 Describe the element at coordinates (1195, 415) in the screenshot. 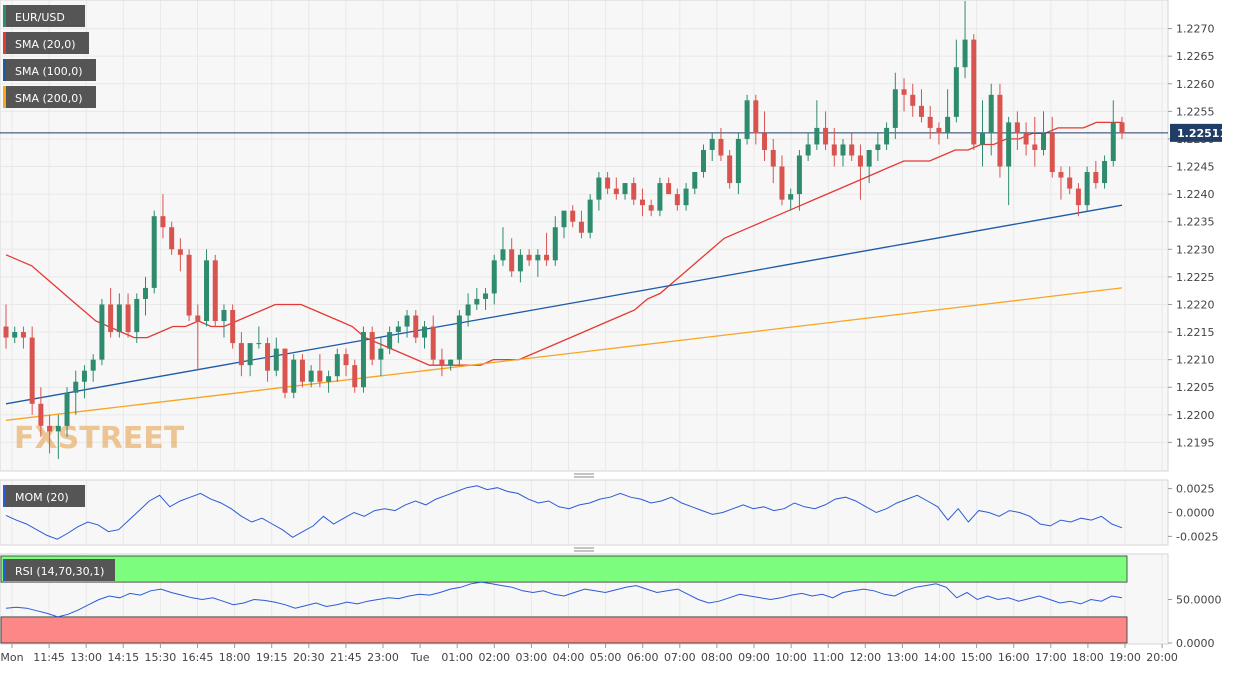

I see `price-tick-label: 1.2200` at that location.